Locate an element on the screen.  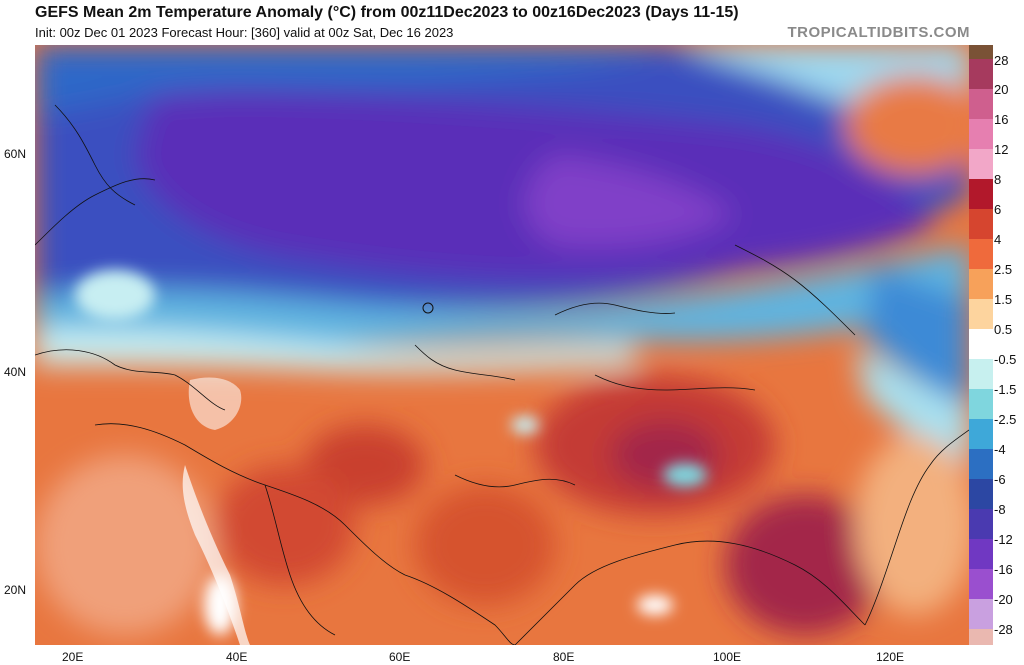
colorbar-label: 20 is located at coordinates (1001, 89).